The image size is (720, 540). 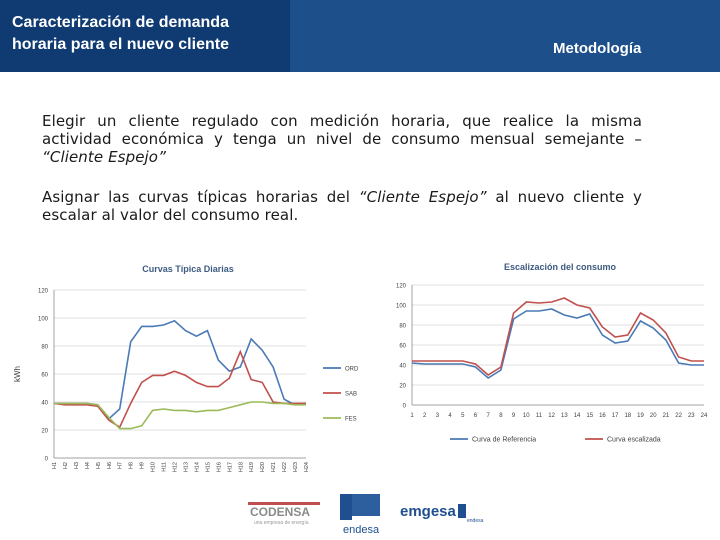 What do you see at coordinates (560, 267) in the screenshot?
I see `chart-title: Escalización del consumo` at bounding box center [560, 267].